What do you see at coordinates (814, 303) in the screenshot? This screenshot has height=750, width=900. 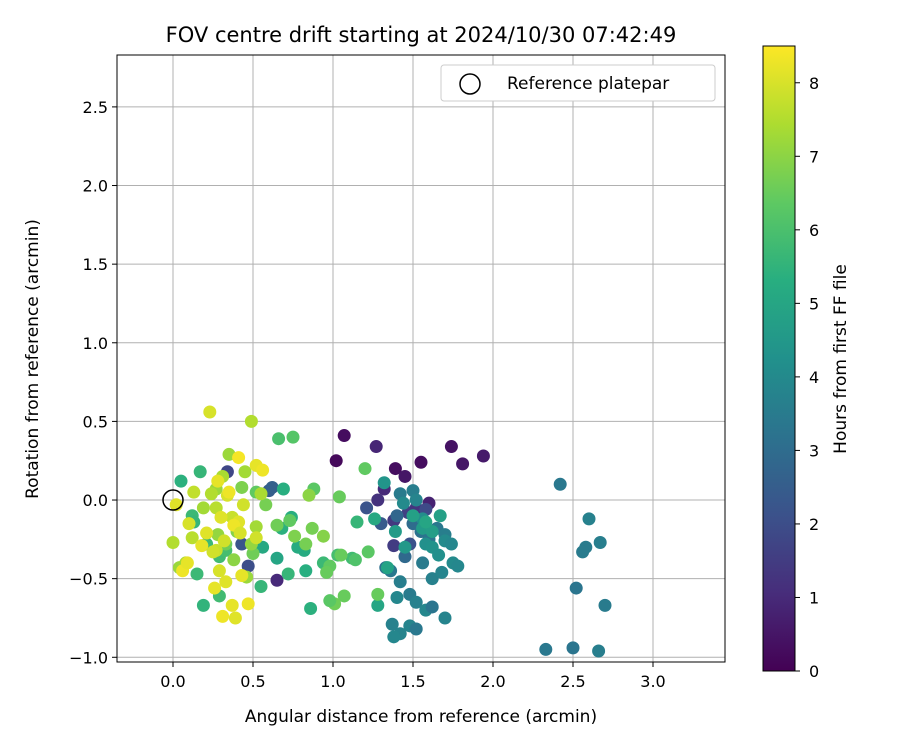 I see `colorbar-tick-label: 5` at bounding box center [814, 303].